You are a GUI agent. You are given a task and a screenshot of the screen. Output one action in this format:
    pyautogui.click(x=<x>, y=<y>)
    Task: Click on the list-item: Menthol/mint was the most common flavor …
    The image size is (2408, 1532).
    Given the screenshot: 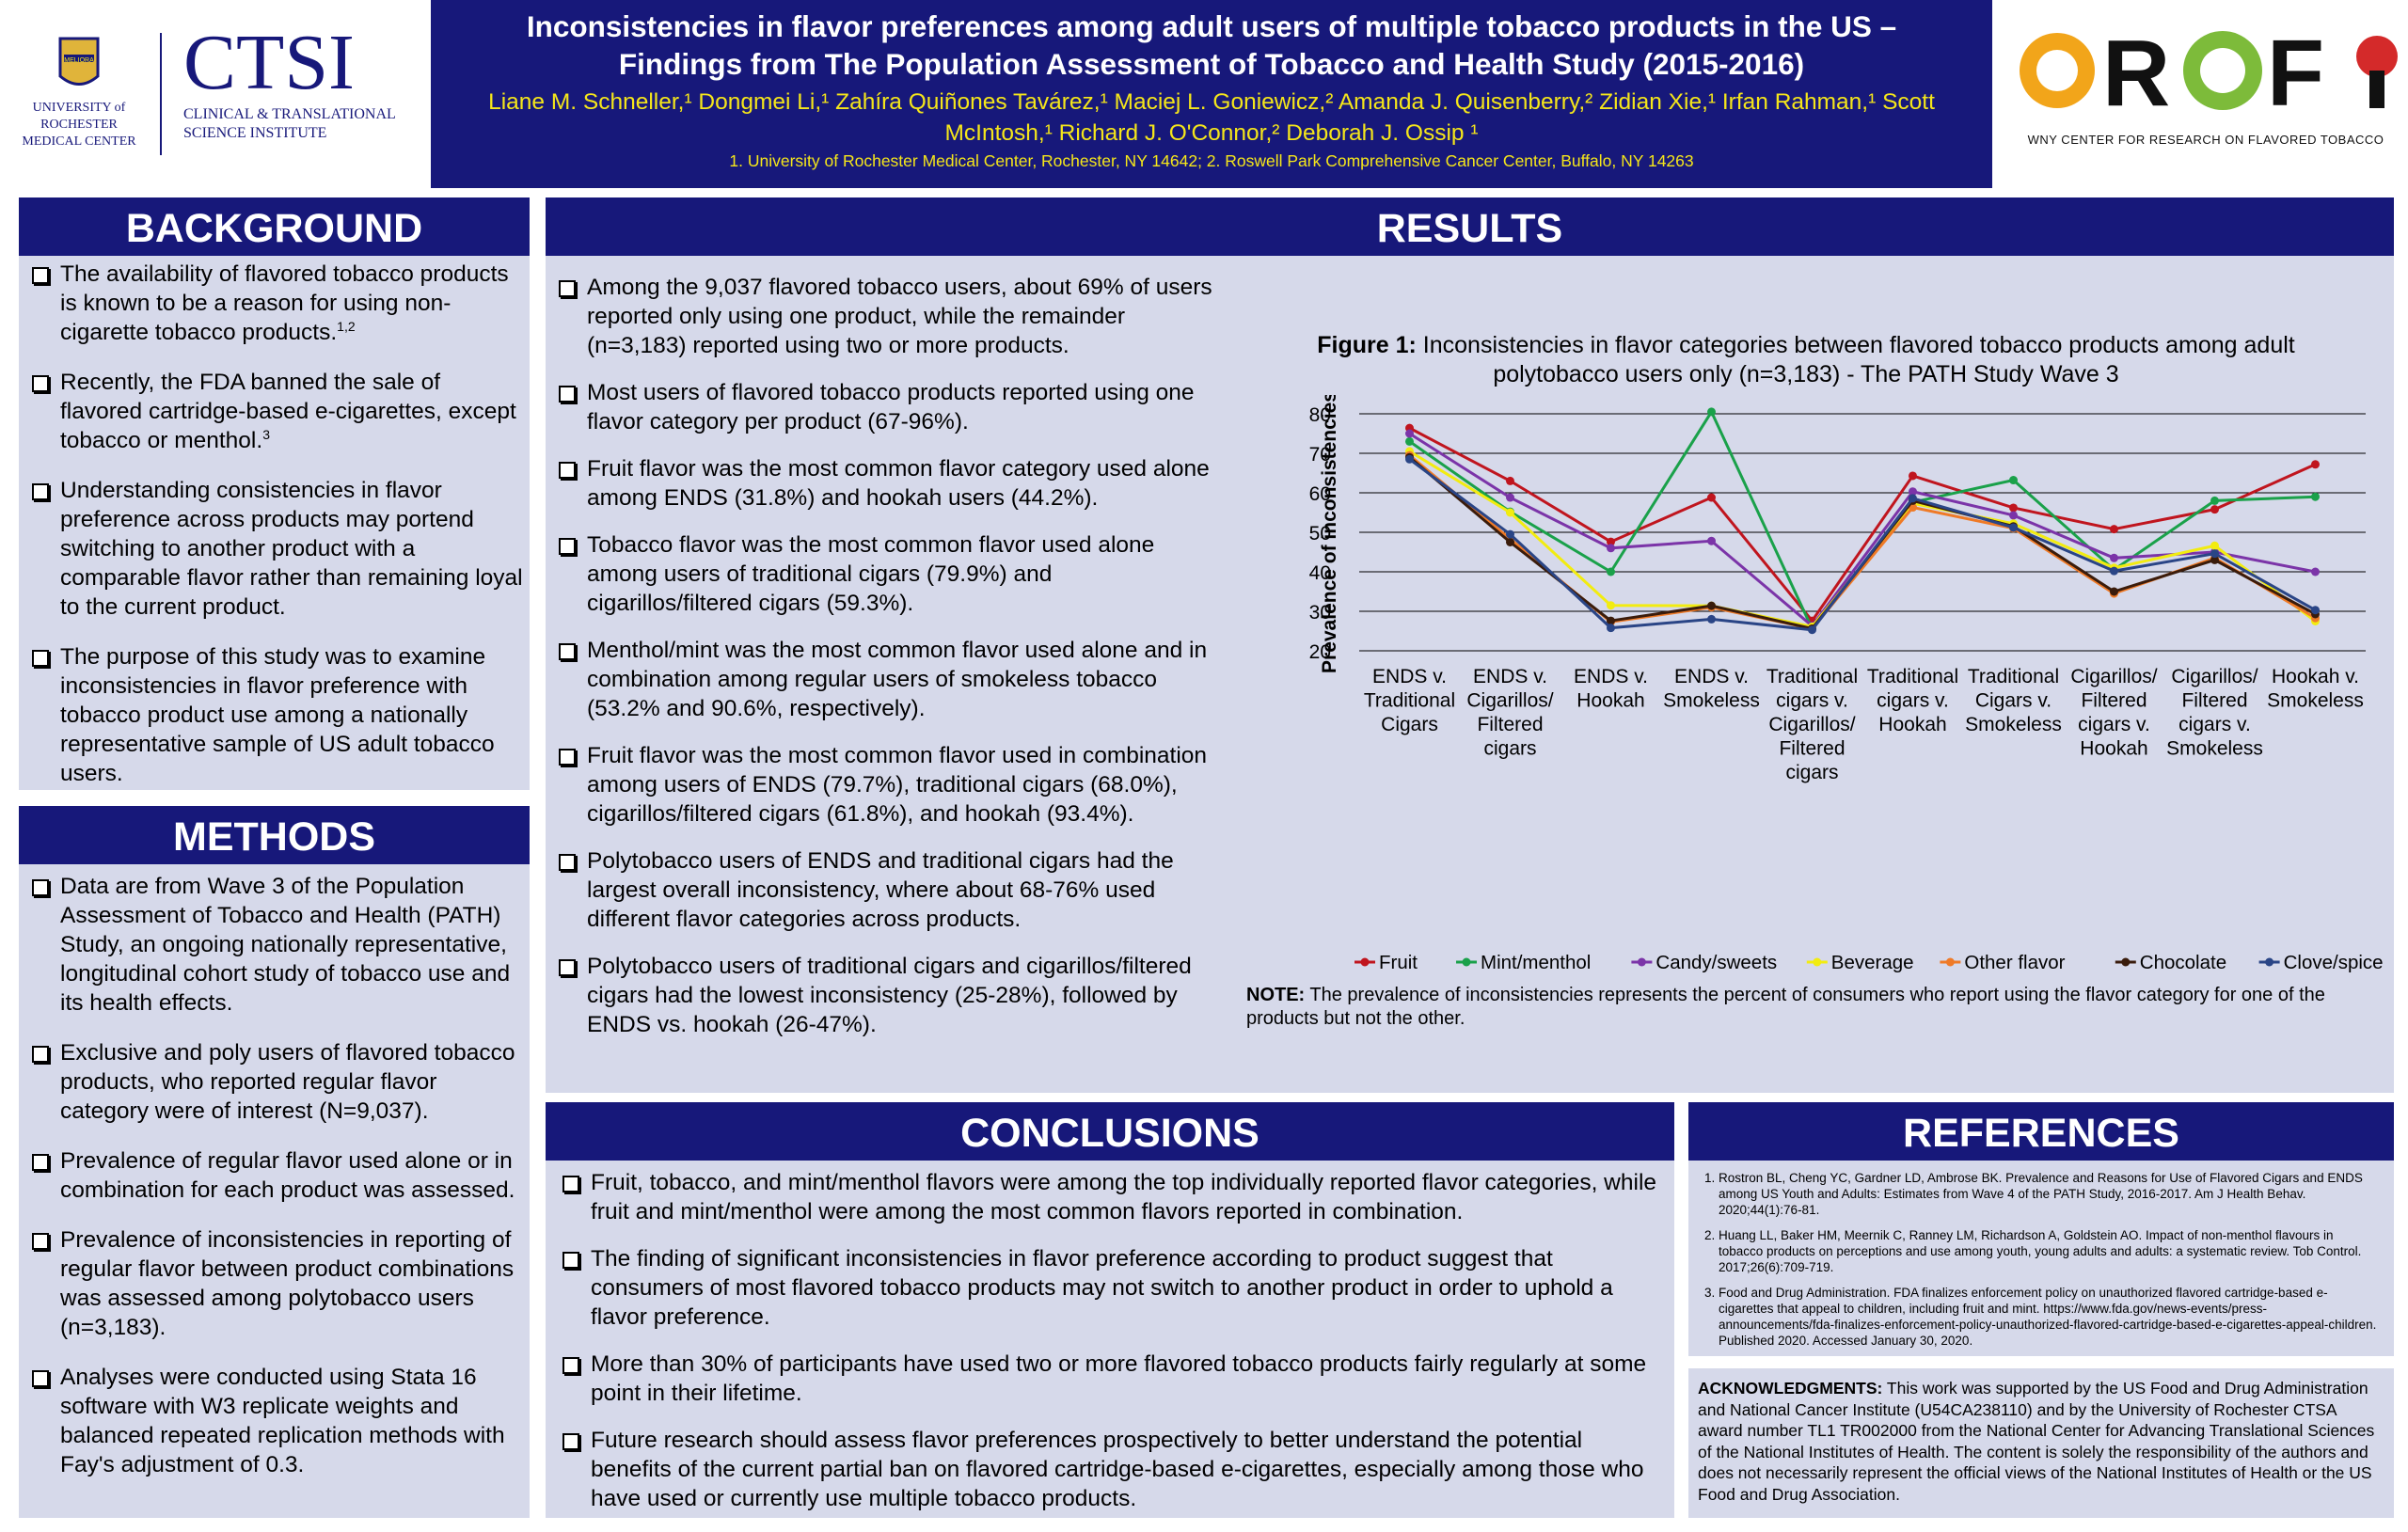 What is the action you would take?
    pyautogui.click(x=886, y=679)
    